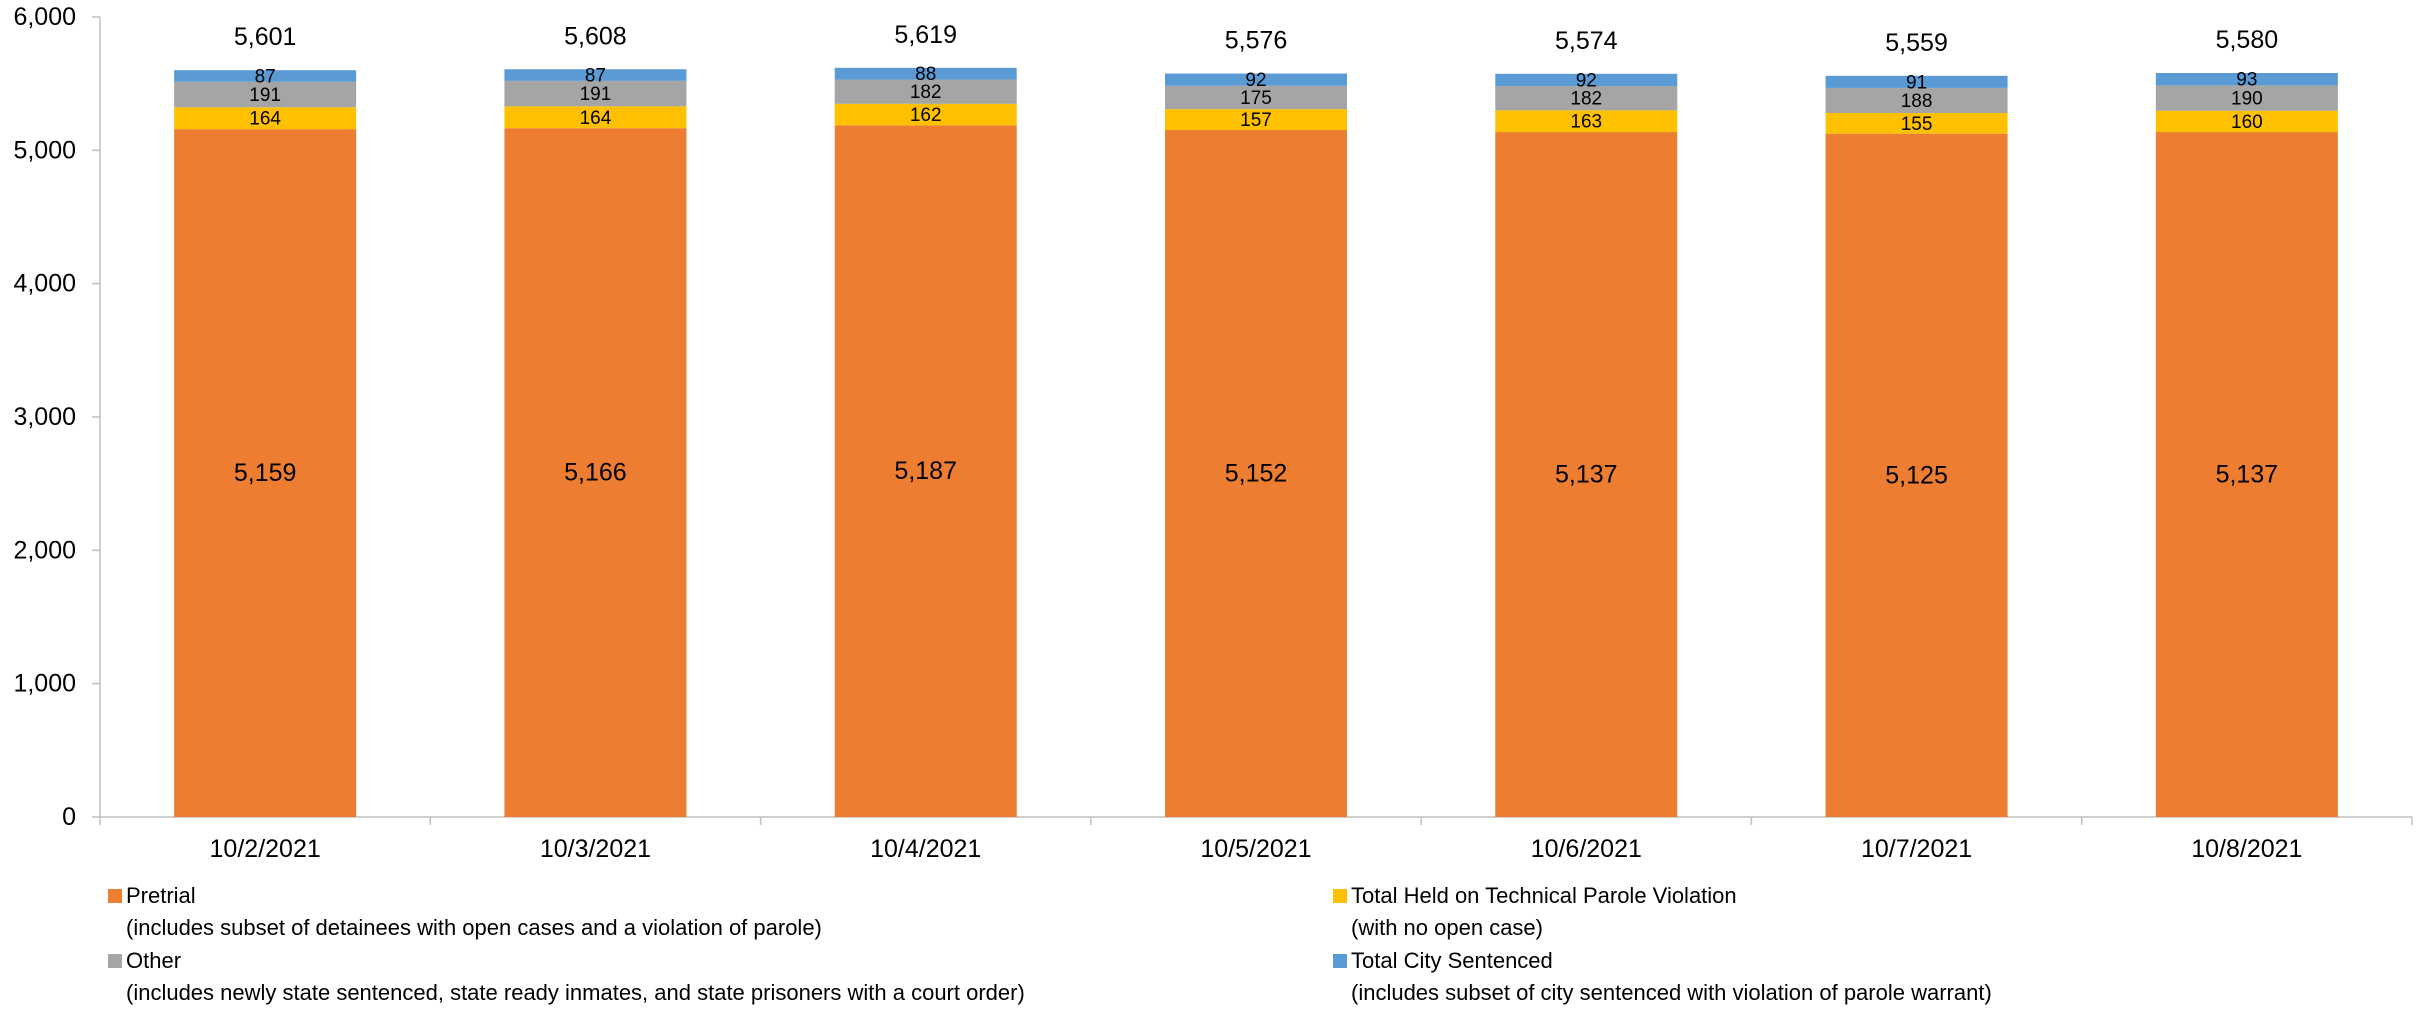  Describe the element at coordinates (1255, 849) in the screenshot. I see `x-tick-label: 10/5/2021` at that location.